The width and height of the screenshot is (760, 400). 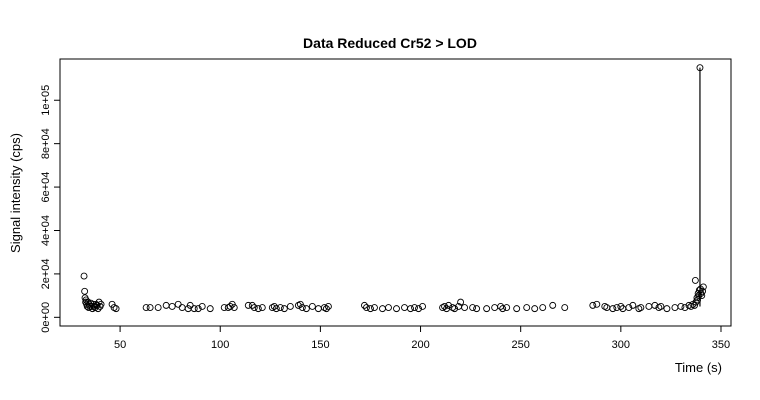 What do you see at coordinates (120, 345) in the screenshot?
I see `x-tick-label: 50` at bounding box center [120, 345].